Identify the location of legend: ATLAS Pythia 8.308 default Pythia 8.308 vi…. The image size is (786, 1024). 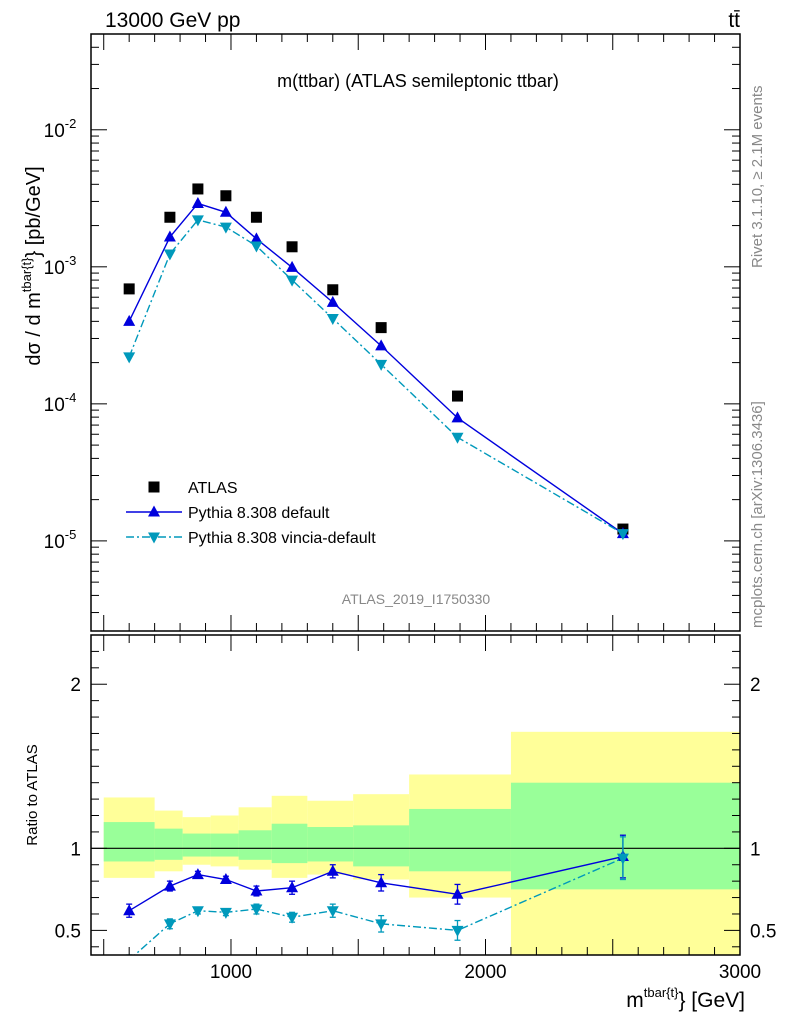
(251, 513).